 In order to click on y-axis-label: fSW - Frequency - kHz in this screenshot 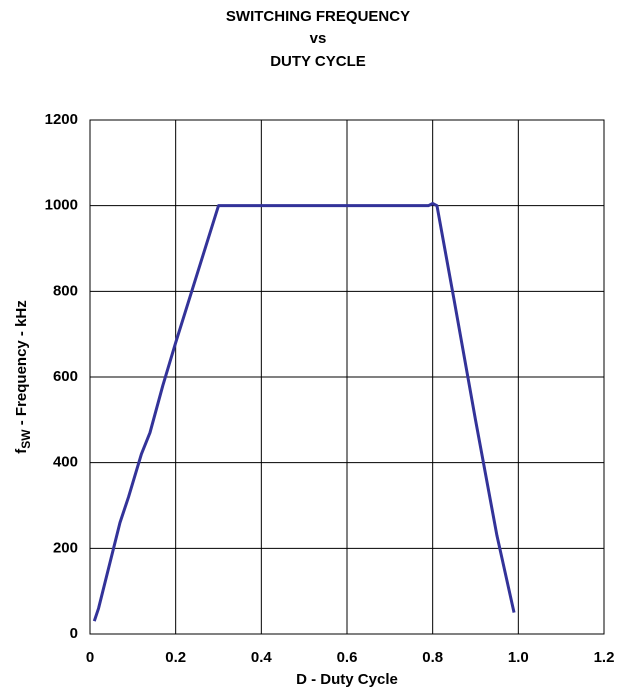, I will do `click(23, 377)`.